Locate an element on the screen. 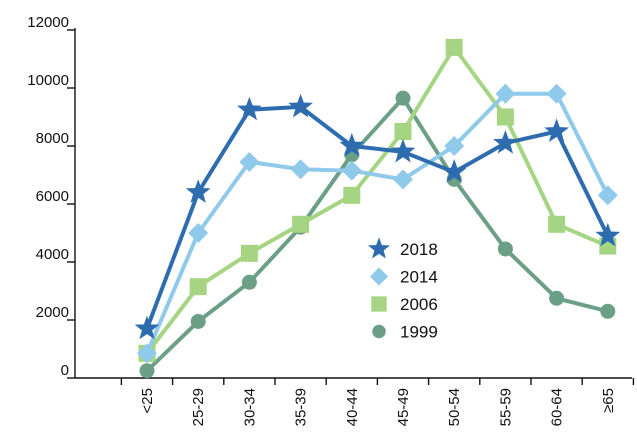 The width and height of the screenshot is (637, 443). x-tick-label: 50-54 is located at coordinates (454, 407).